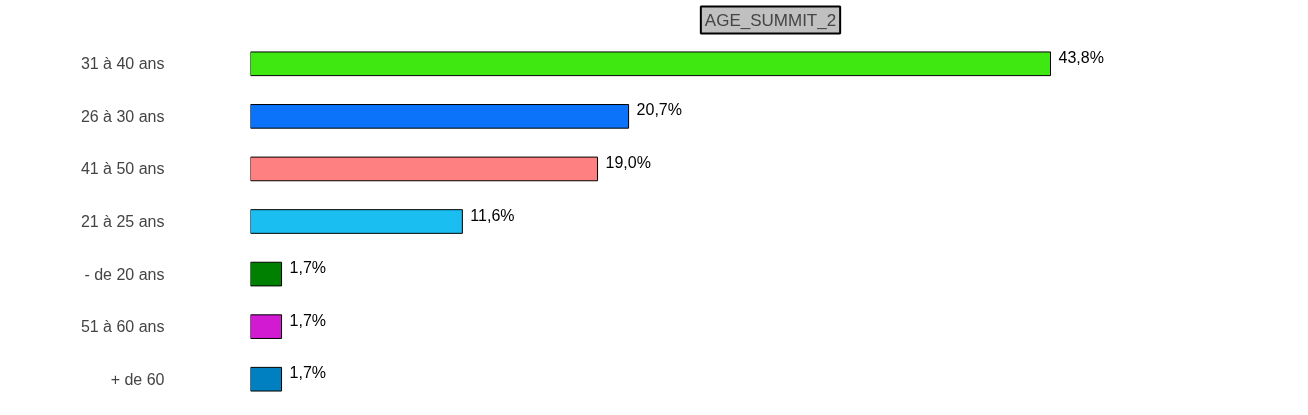 The width and height of the screenshot is (1308, 415). I want to click on data-label: 19,0%, so click(628, 162).